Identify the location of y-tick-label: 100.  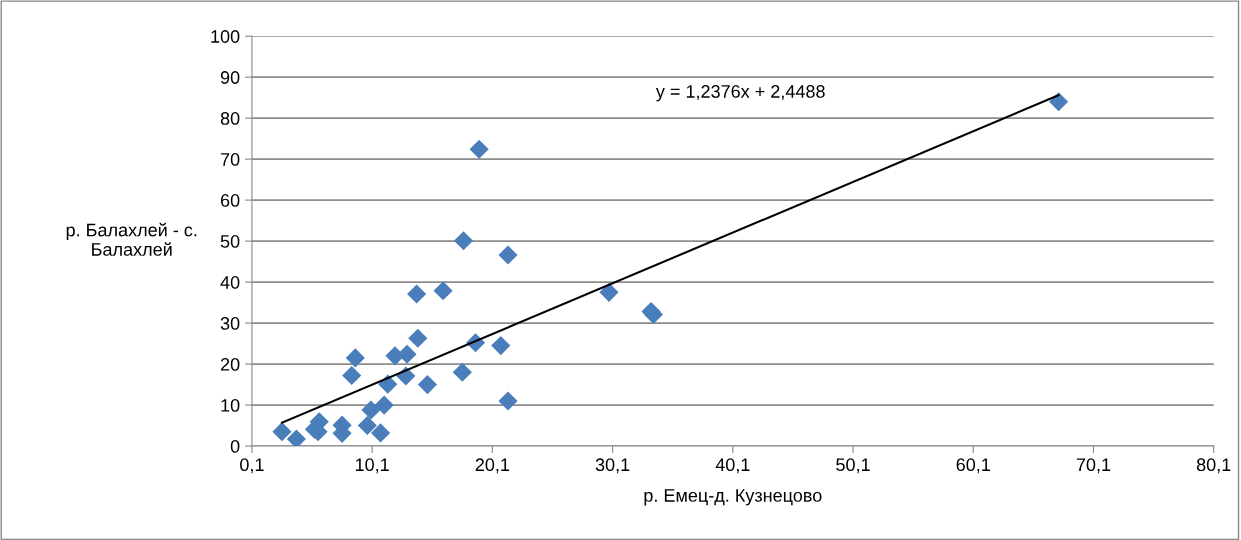
(225, 36).